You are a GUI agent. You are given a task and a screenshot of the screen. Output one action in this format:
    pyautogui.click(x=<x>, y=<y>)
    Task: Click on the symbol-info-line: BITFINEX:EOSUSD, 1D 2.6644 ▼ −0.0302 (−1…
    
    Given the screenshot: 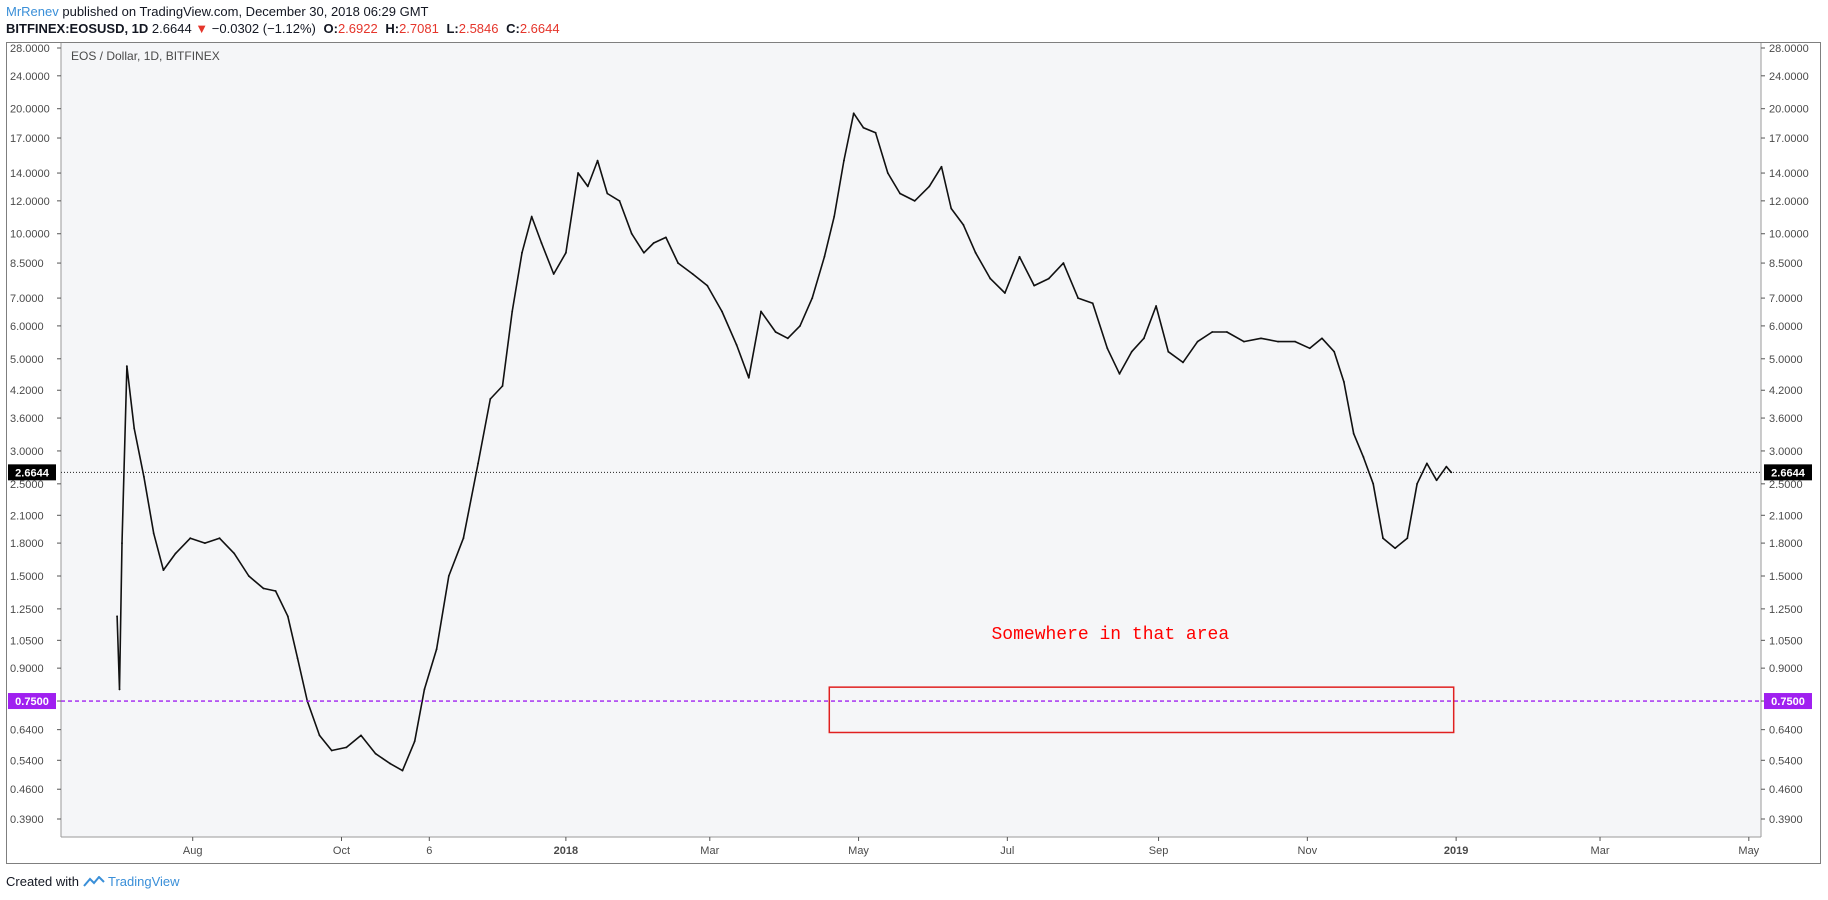 What is the action you would take?
    pyautogui.click(x=283, y=29)
    